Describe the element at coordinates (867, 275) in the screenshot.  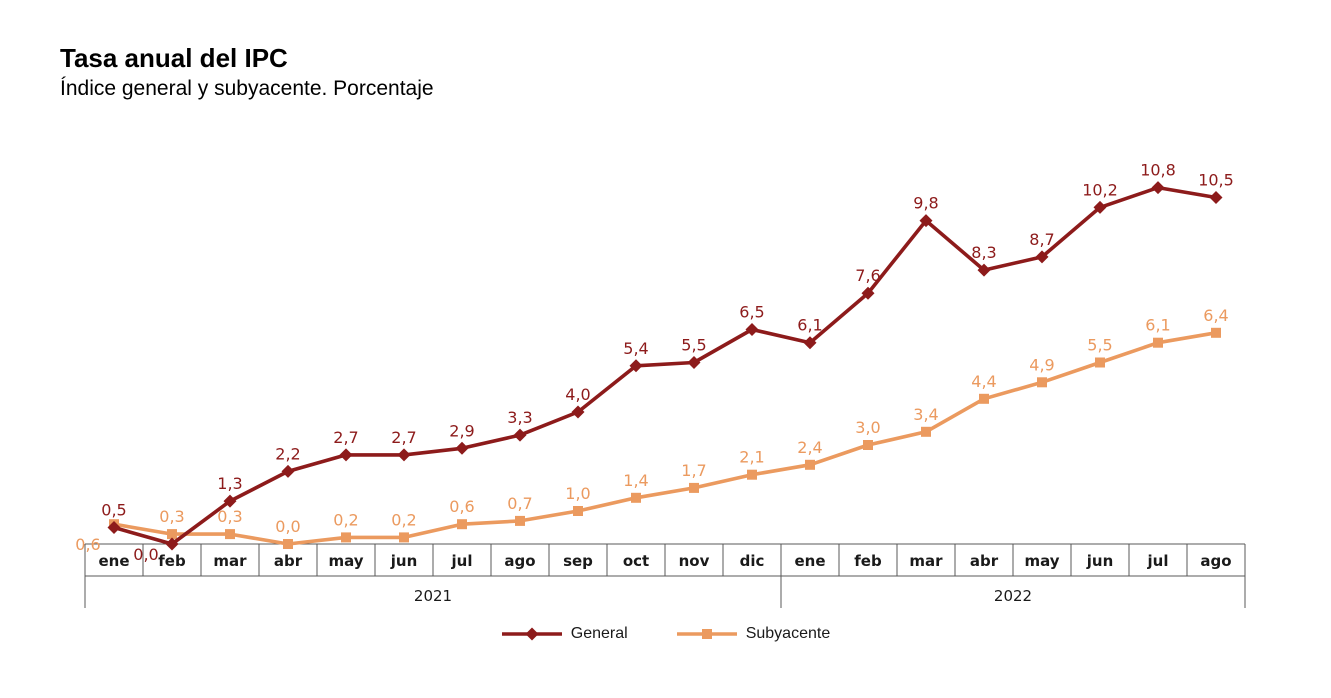
I see `data-label: 7,6` at that location.